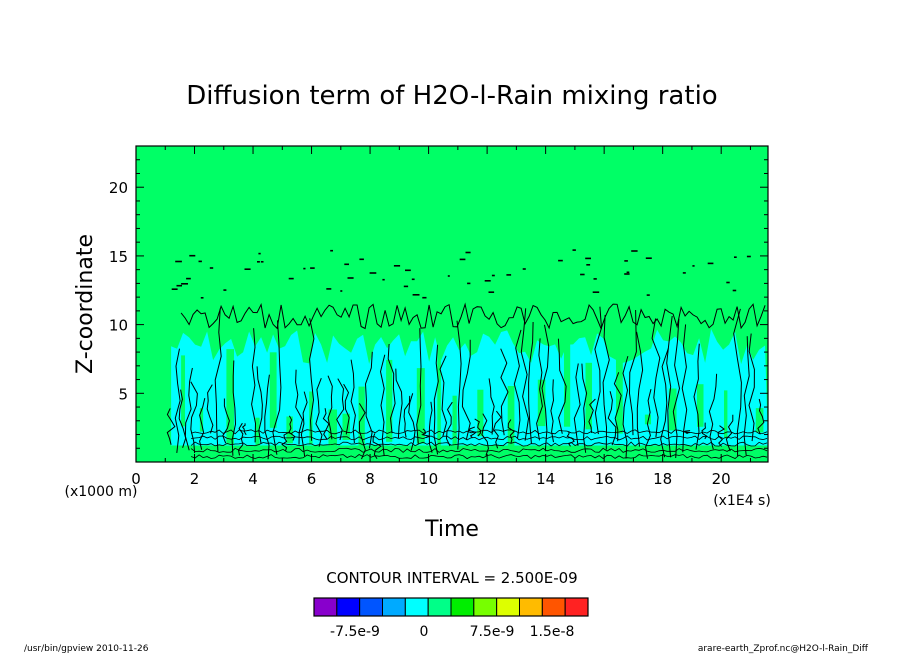 The height and width of the screenshot is (654, 904). Describe the element at coordinates (428, 479) in the screenshot. I see `x-tick-label: 10` at that location.